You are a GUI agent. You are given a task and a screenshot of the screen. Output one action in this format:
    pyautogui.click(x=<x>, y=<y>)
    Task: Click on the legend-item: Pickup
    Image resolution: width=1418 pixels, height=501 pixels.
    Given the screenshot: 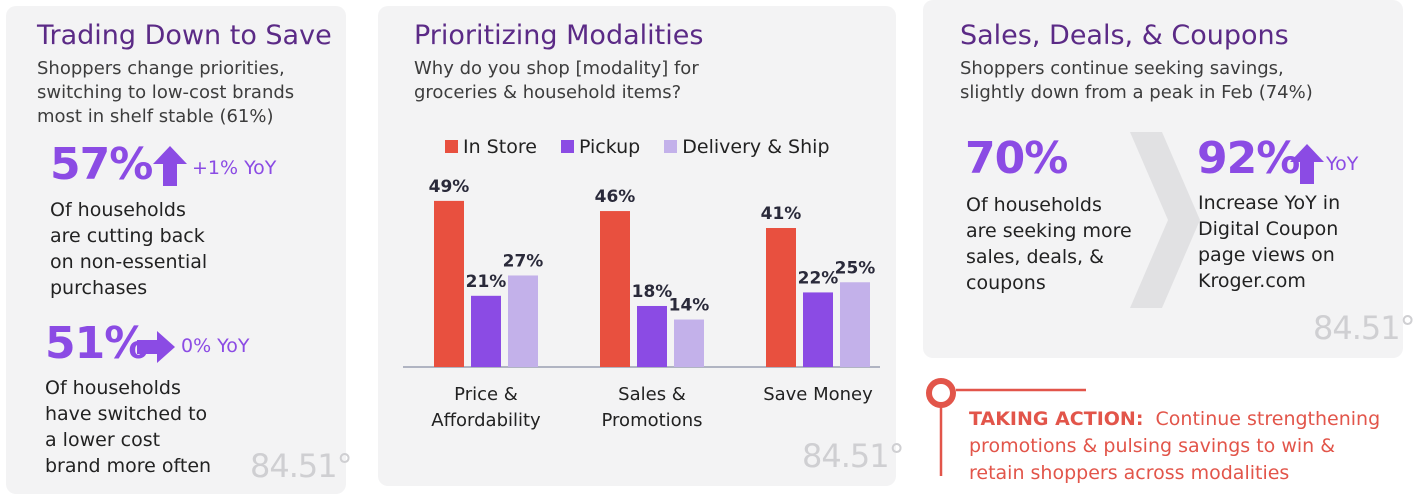 What is the action you would take?
    pyautogui.click(x=600, y=147)
    